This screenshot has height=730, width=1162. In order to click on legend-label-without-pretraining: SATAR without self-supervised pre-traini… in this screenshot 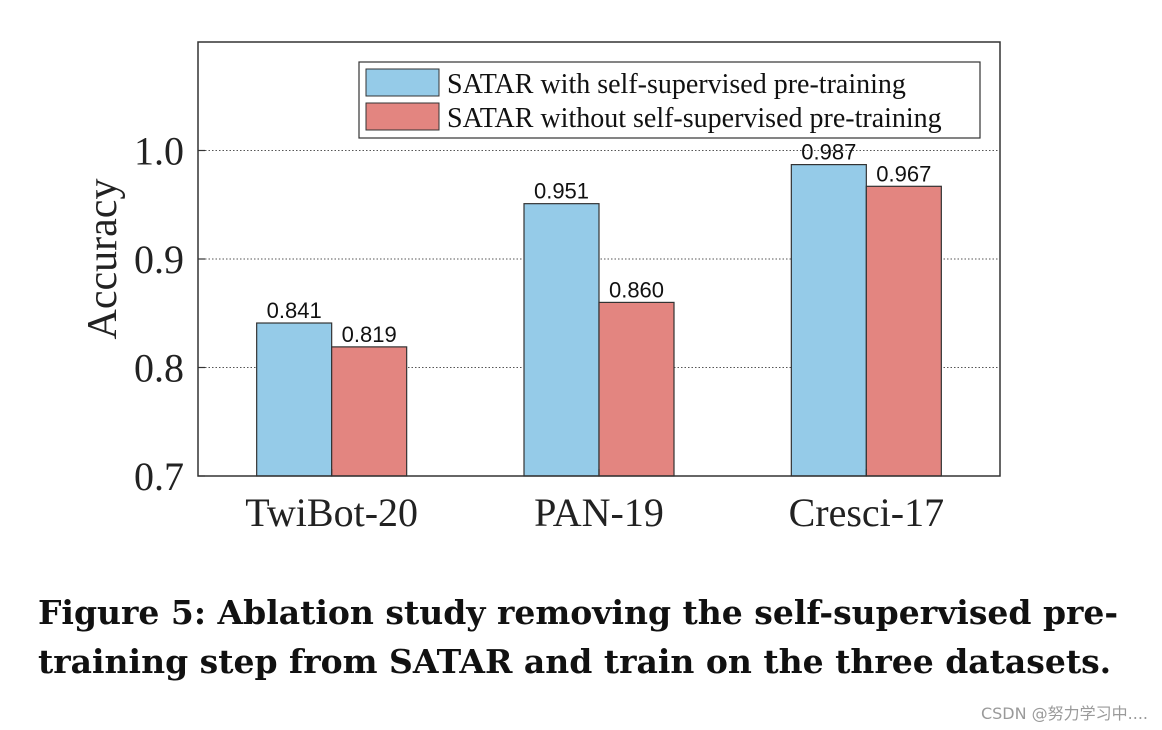, I will do `click(694, 118)`.